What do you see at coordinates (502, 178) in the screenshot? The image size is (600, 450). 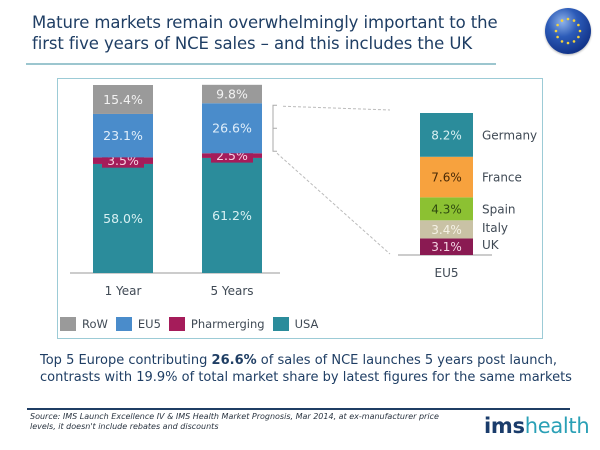 I see `country-label-france: France` at bounding box center [502, 178].